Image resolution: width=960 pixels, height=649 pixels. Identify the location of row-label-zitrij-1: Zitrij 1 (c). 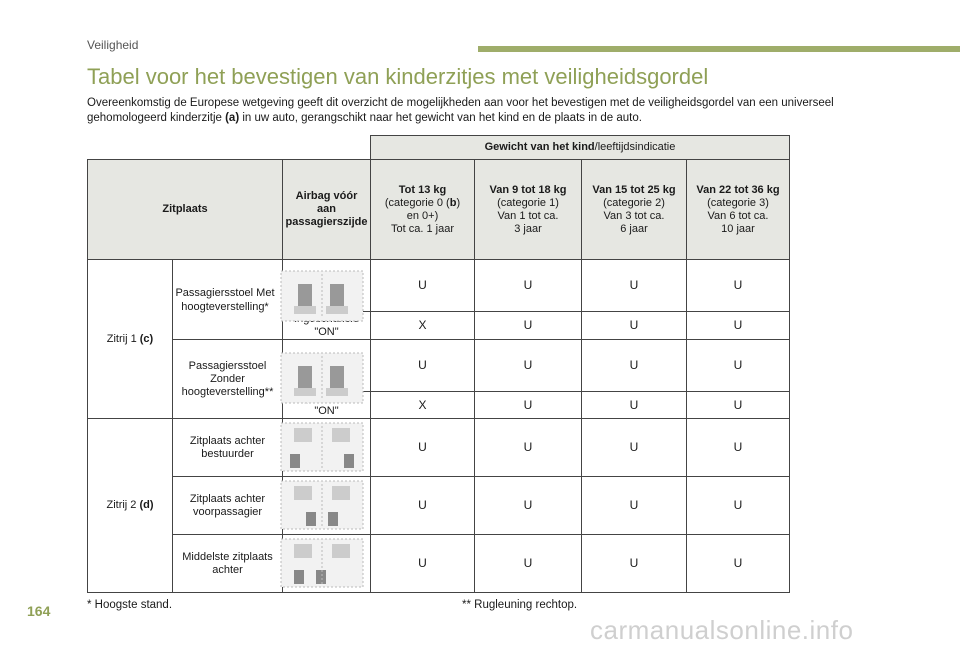
(130, 339).